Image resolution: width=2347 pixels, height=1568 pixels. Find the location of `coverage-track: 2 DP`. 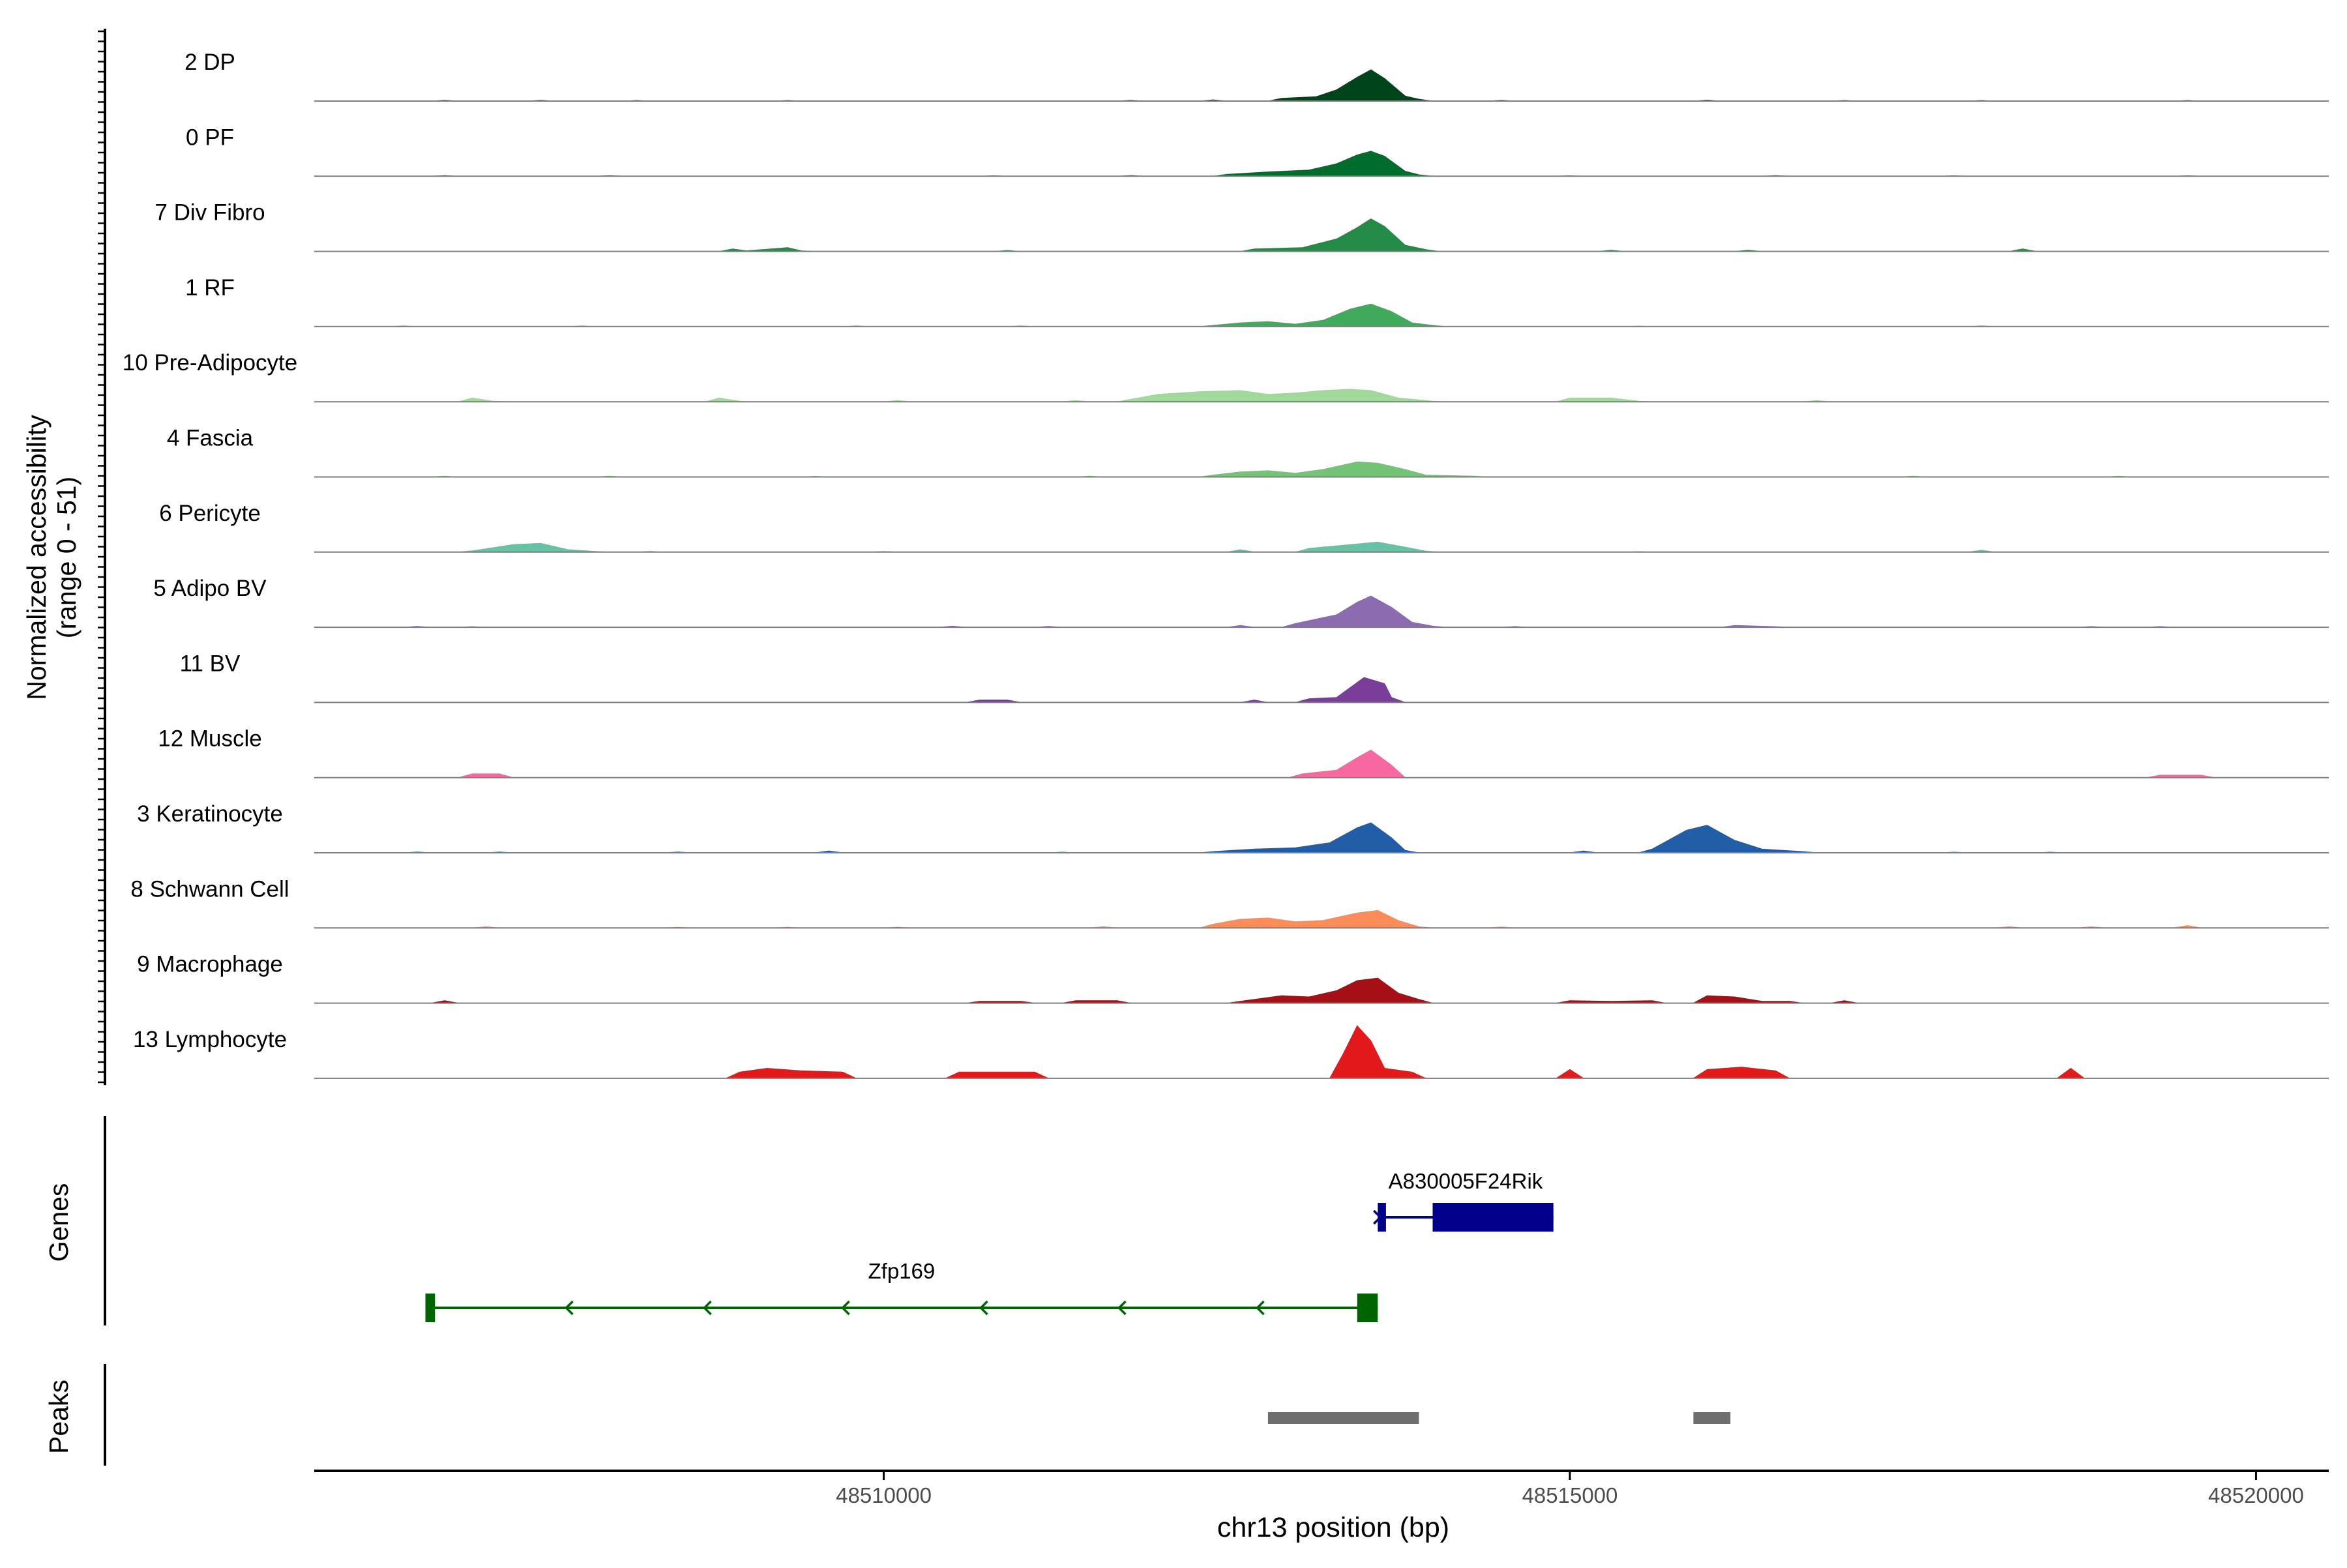

coverage-track: 2 DP is located at coordinates (1257, 76).